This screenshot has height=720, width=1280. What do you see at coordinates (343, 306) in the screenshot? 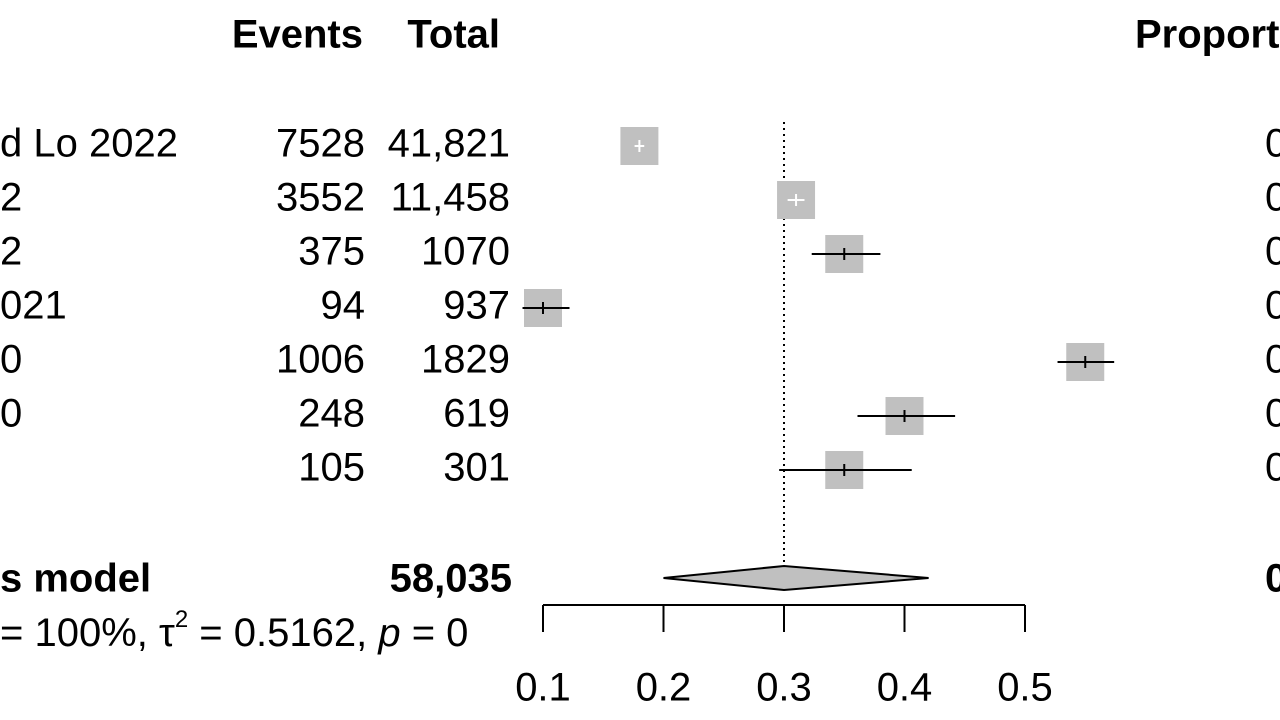
I see `events: 94` at bounding box center [343, 306].